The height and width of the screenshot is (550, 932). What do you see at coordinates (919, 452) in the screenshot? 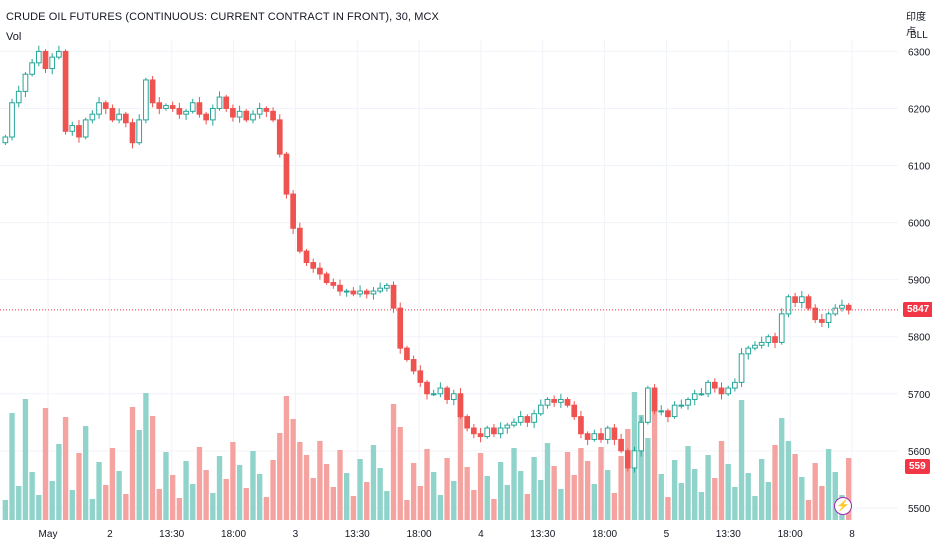
I see `y-tick-label: 5600` at bounding box center [919, 452].